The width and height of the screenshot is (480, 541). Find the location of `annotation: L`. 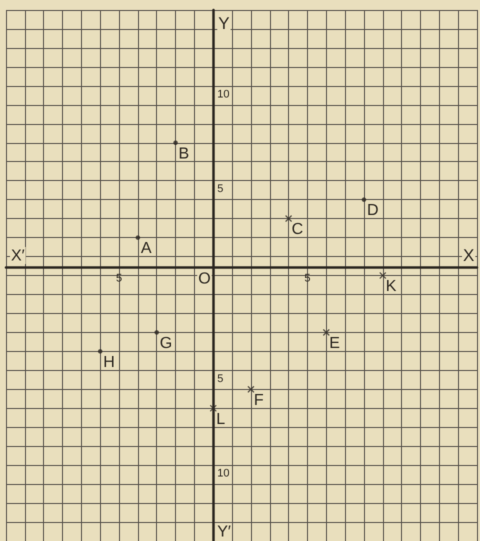

annotation: L is located at coordinates (221, 419).